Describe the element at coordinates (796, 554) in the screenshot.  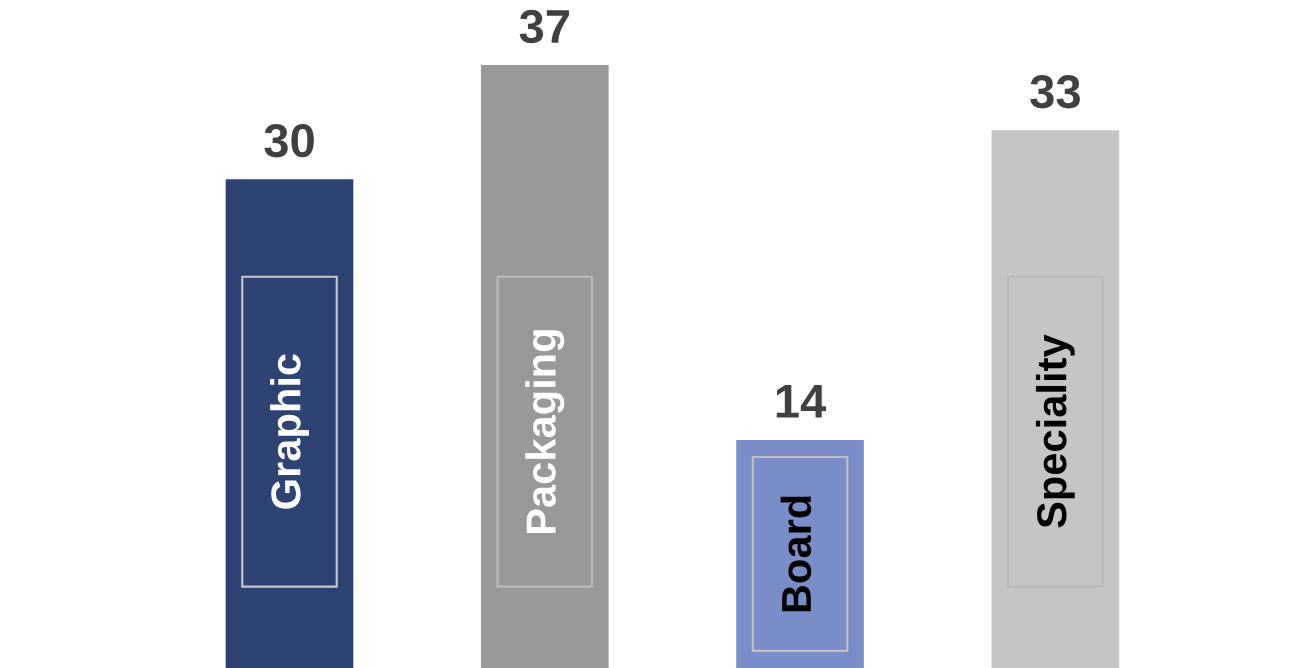
I see `x-tick-label: Board` at that location.